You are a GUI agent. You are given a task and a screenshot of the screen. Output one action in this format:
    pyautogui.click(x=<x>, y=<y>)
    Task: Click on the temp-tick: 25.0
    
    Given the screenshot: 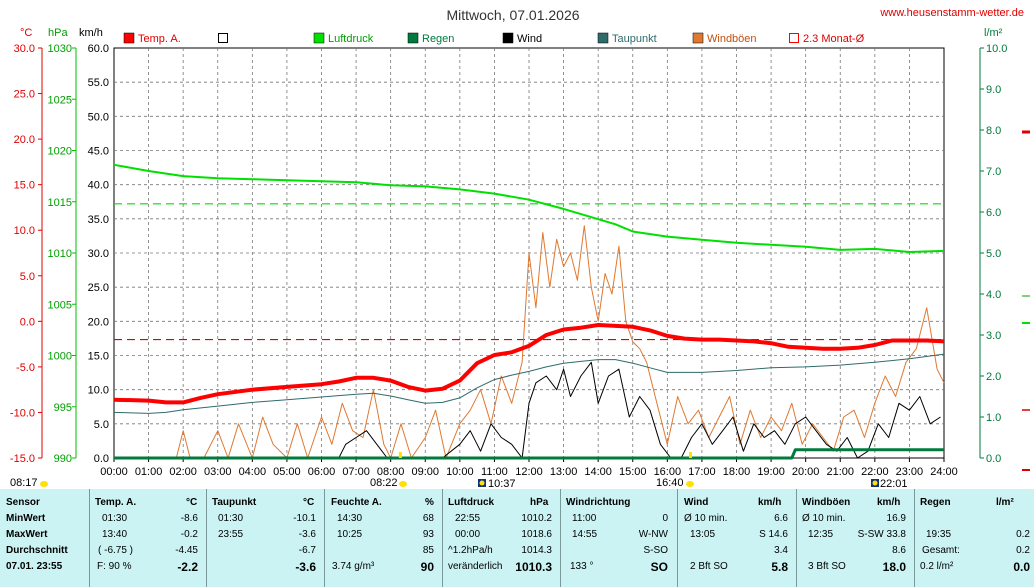 What is the action you would take?
    pyautogui.click(x=24, y=95)
    